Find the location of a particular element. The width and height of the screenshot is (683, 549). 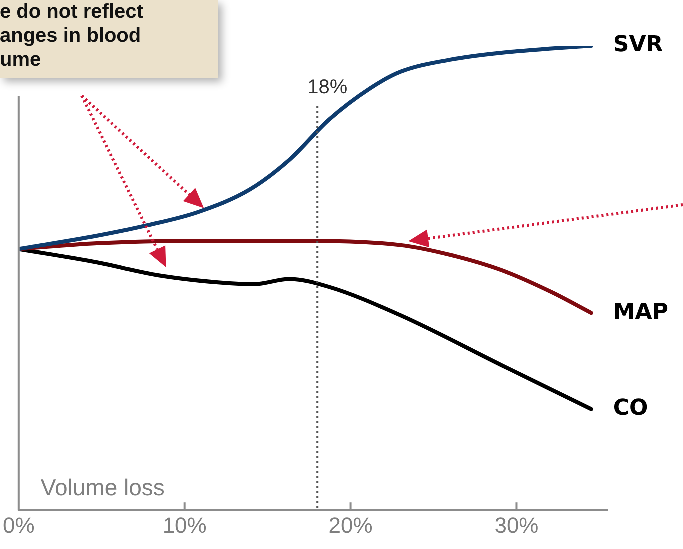

x-axis-title: Volume loss is located at coordinates (102, 487).